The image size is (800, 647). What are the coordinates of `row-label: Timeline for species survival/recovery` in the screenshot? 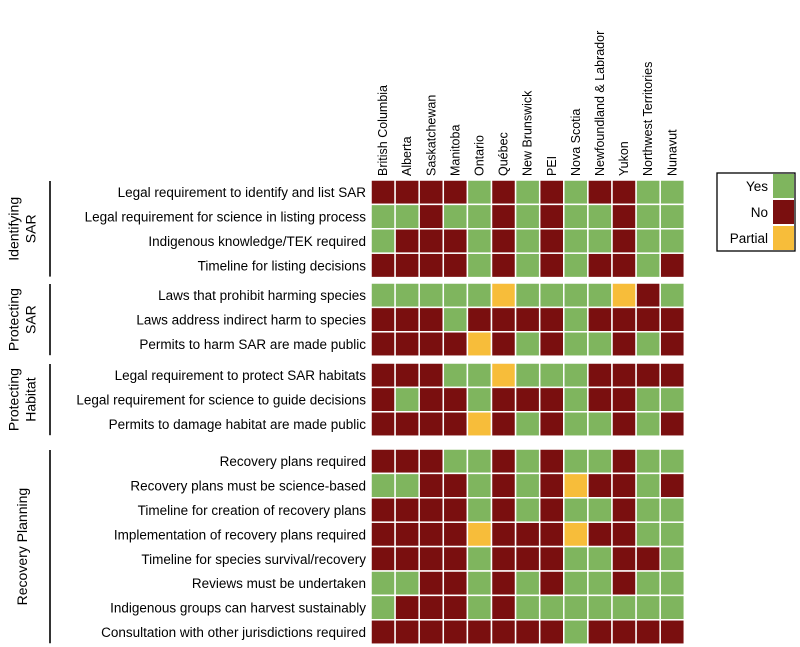 It's located at (253, 559).